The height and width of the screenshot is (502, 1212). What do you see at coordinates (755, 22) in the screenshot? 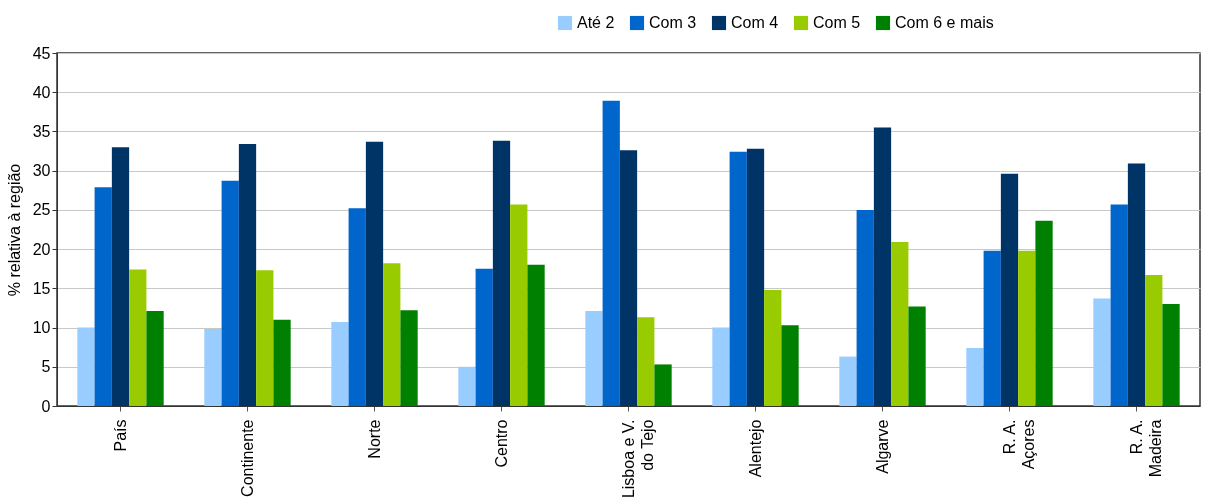
I see `legend-label: Com 4` at bounding box center [755, 22].